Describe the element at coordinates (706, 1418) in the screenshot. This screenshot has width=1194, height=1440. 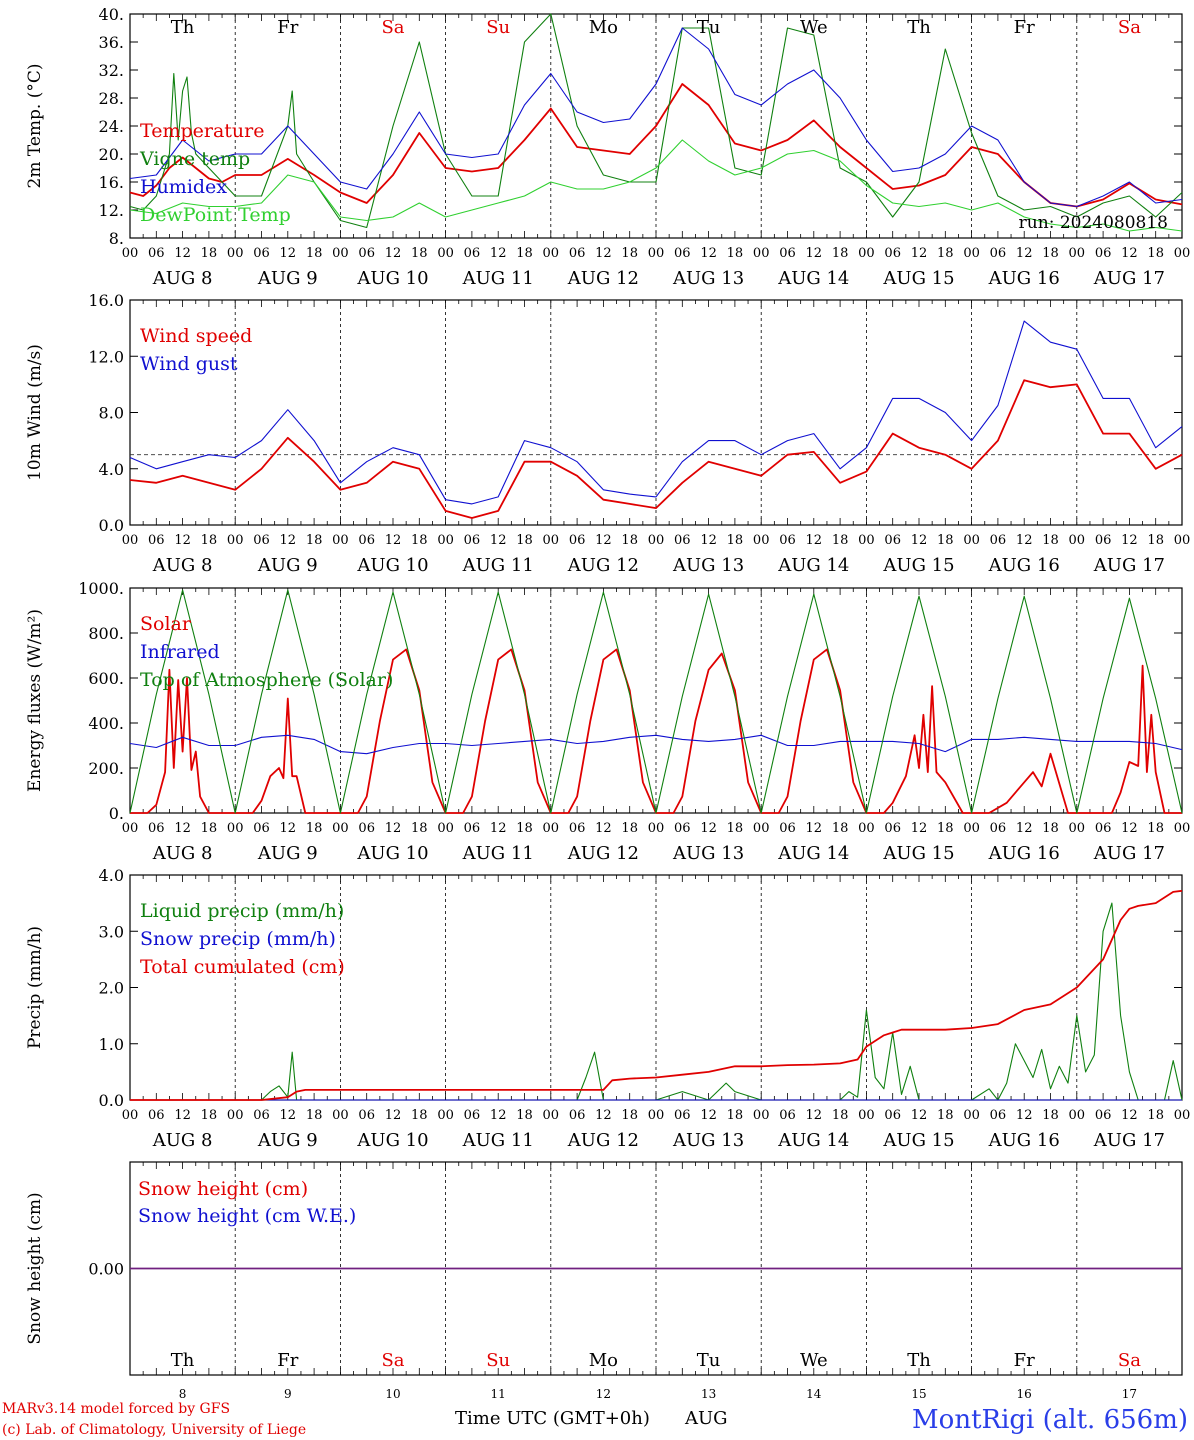
I see `month-label: AUG` at that location.